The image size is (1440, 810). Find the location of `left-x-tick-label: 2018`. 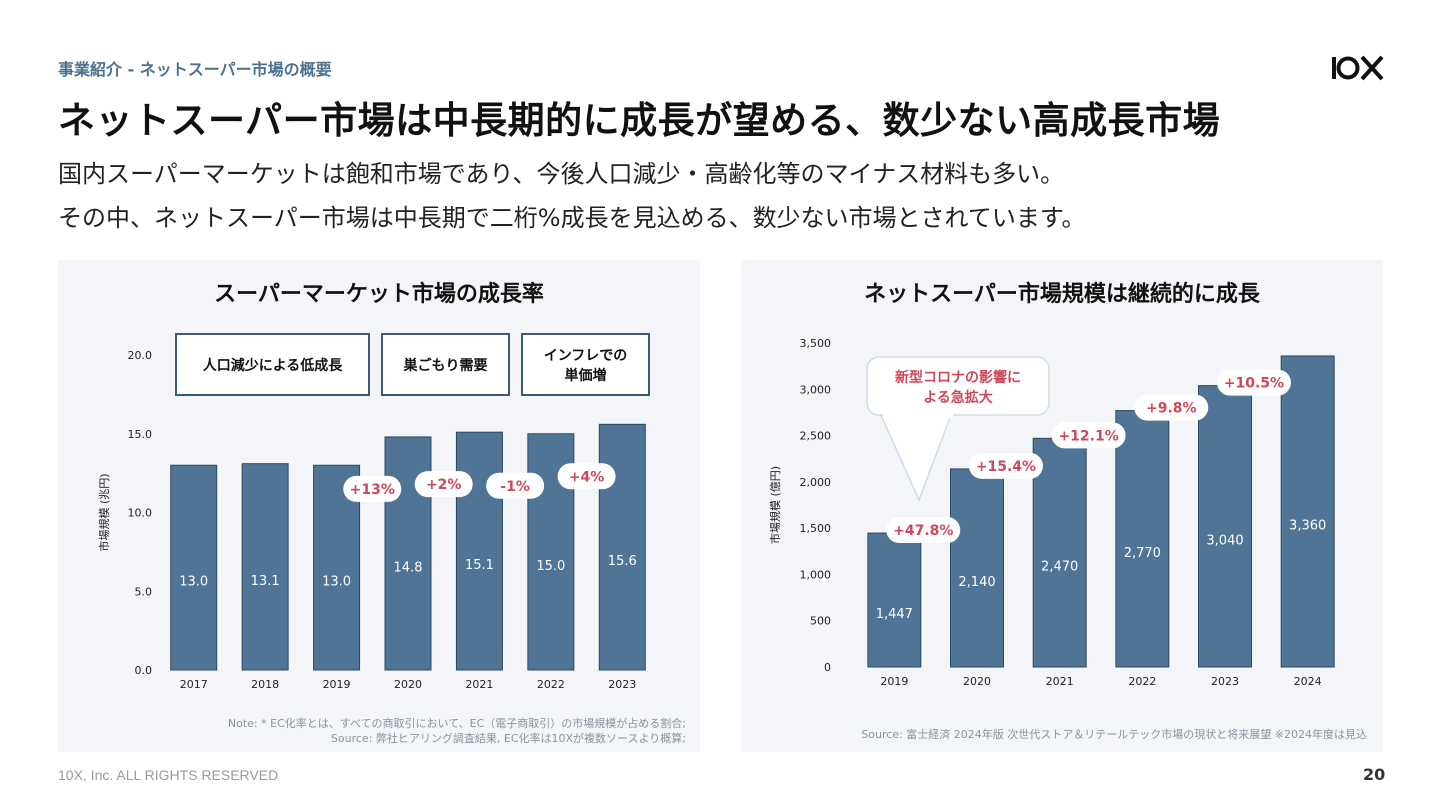

left-x-tick-label: 2018 is located at coordinates (265, 684).